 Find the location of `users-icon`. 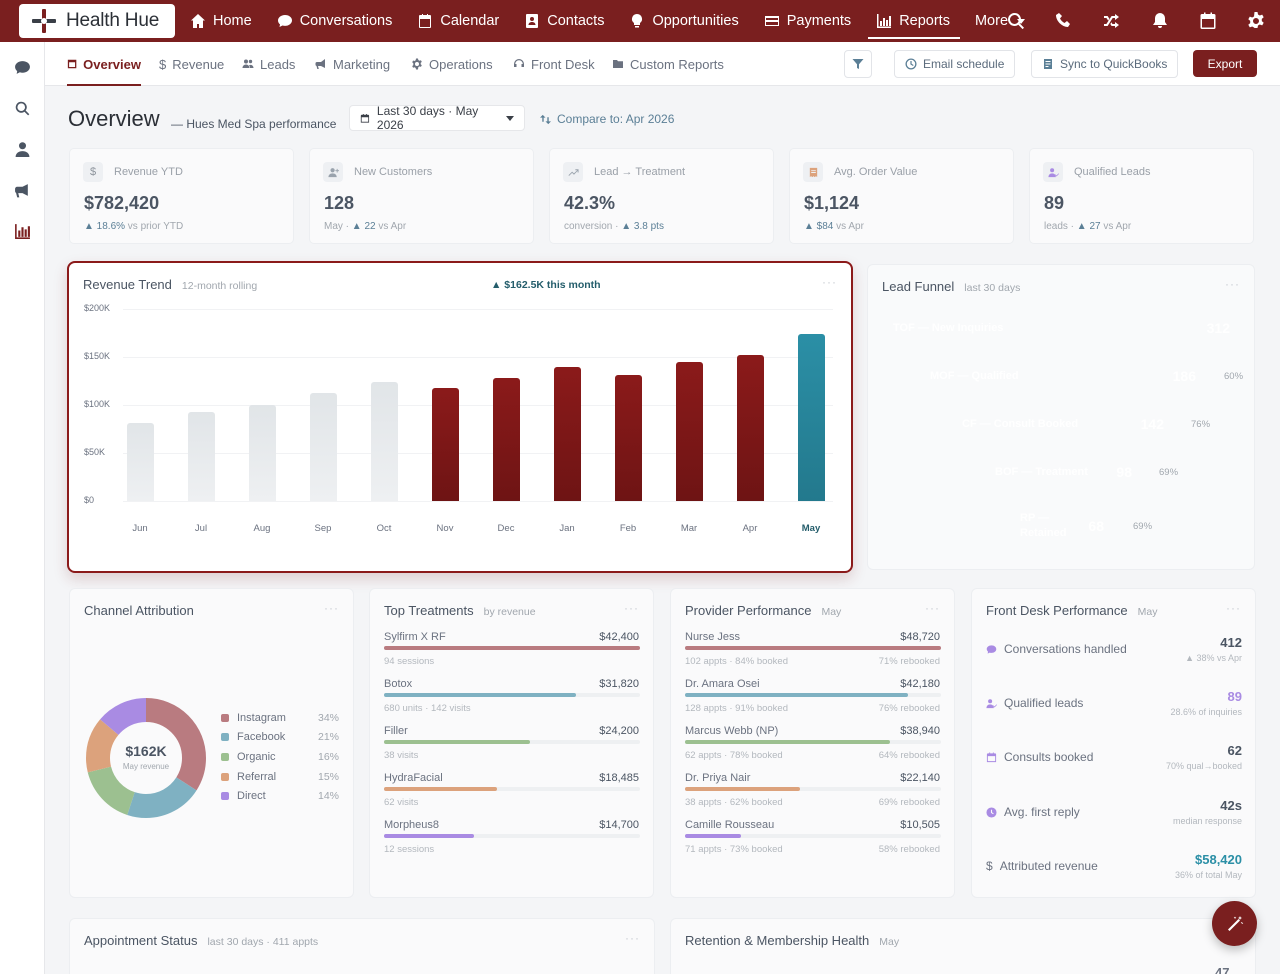

users-icon is located at coordinates (248, 63).